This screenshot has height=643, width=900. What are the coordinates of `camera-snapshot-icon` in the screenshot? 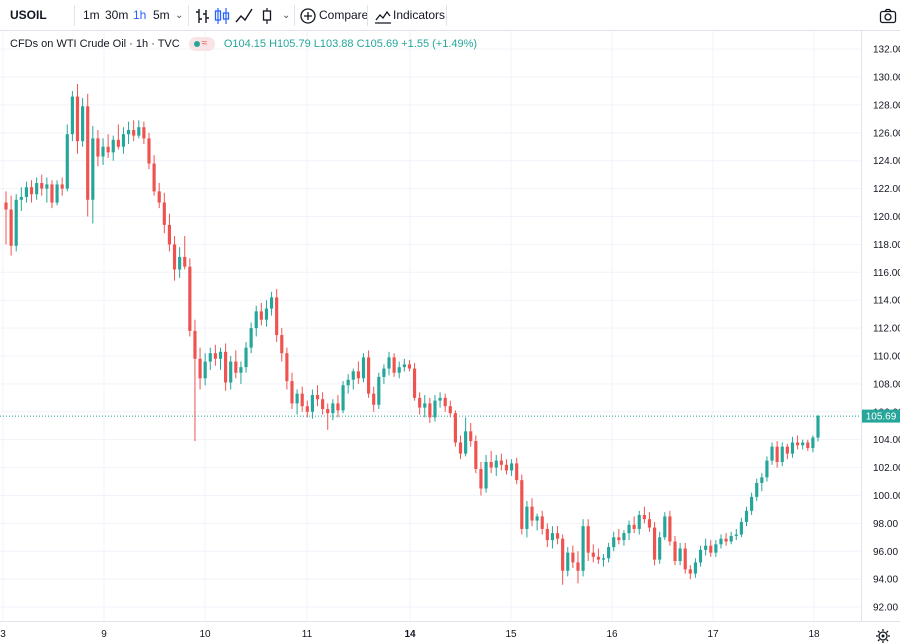 It's located at (888, 16).